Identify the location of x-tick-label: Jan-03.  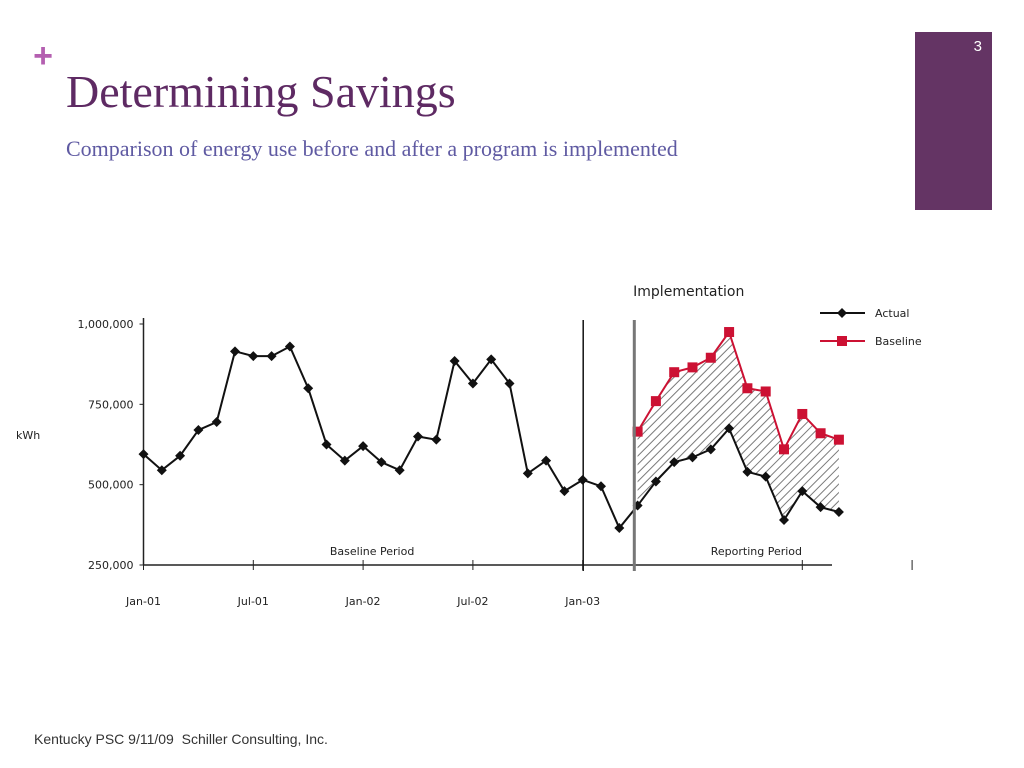
(582, 601).